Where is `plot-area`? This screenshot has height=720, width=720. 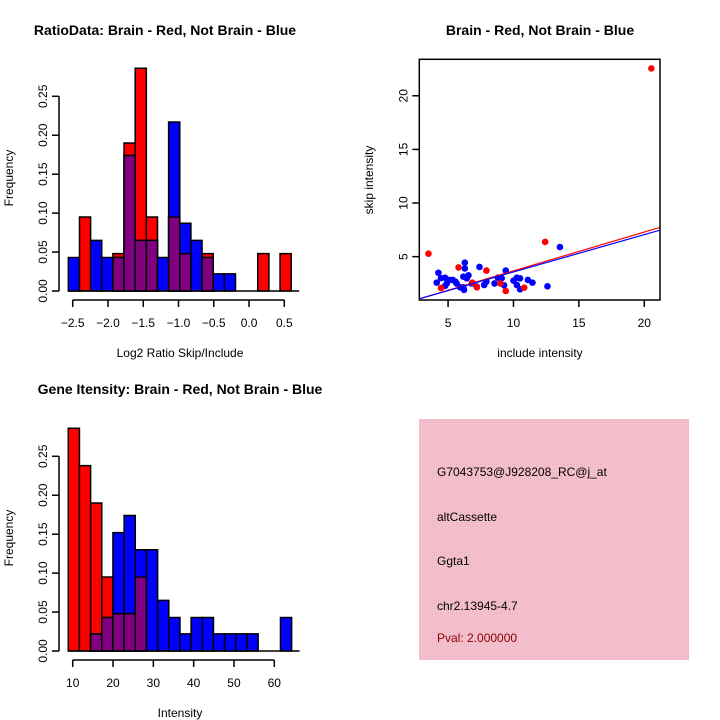 plot-area is located at coordinates (539, 182).